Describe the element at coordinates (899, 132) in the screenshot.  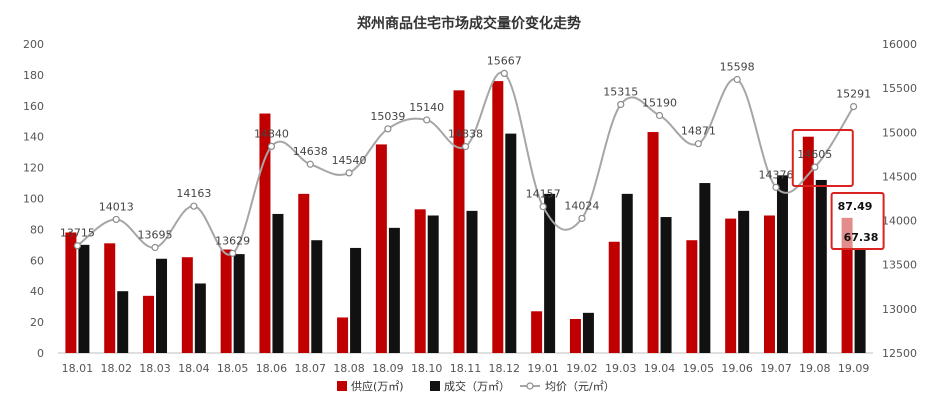
I see `y-right-tick-label: 15000` at that location.